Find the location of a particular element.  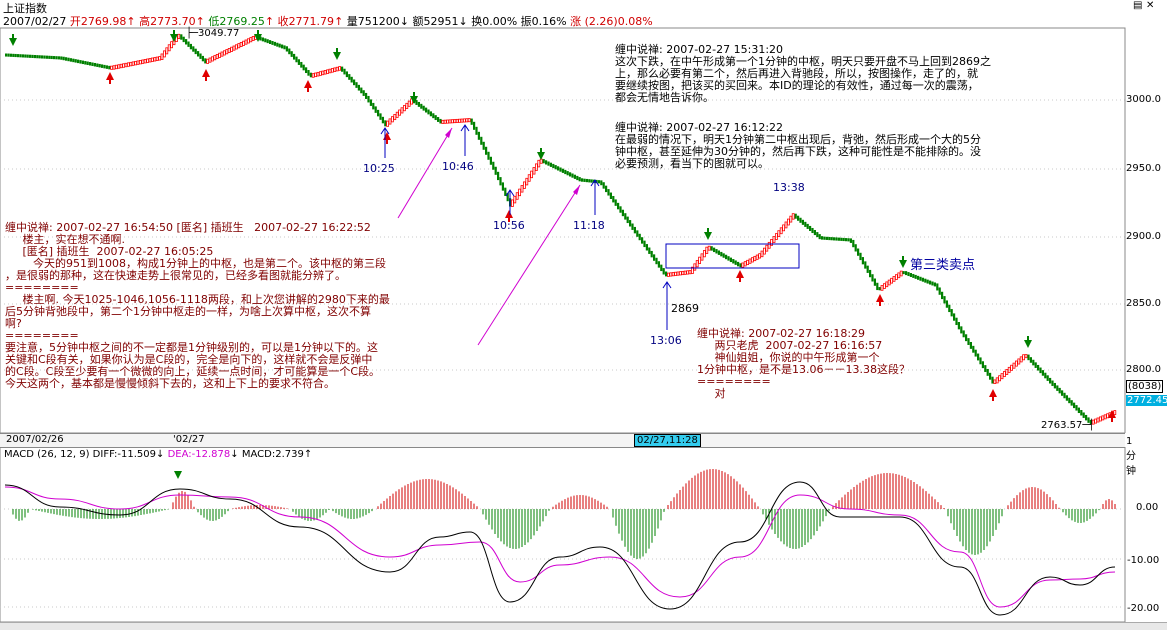

close-icon: ✕ is located at coordinates (1150, 5).